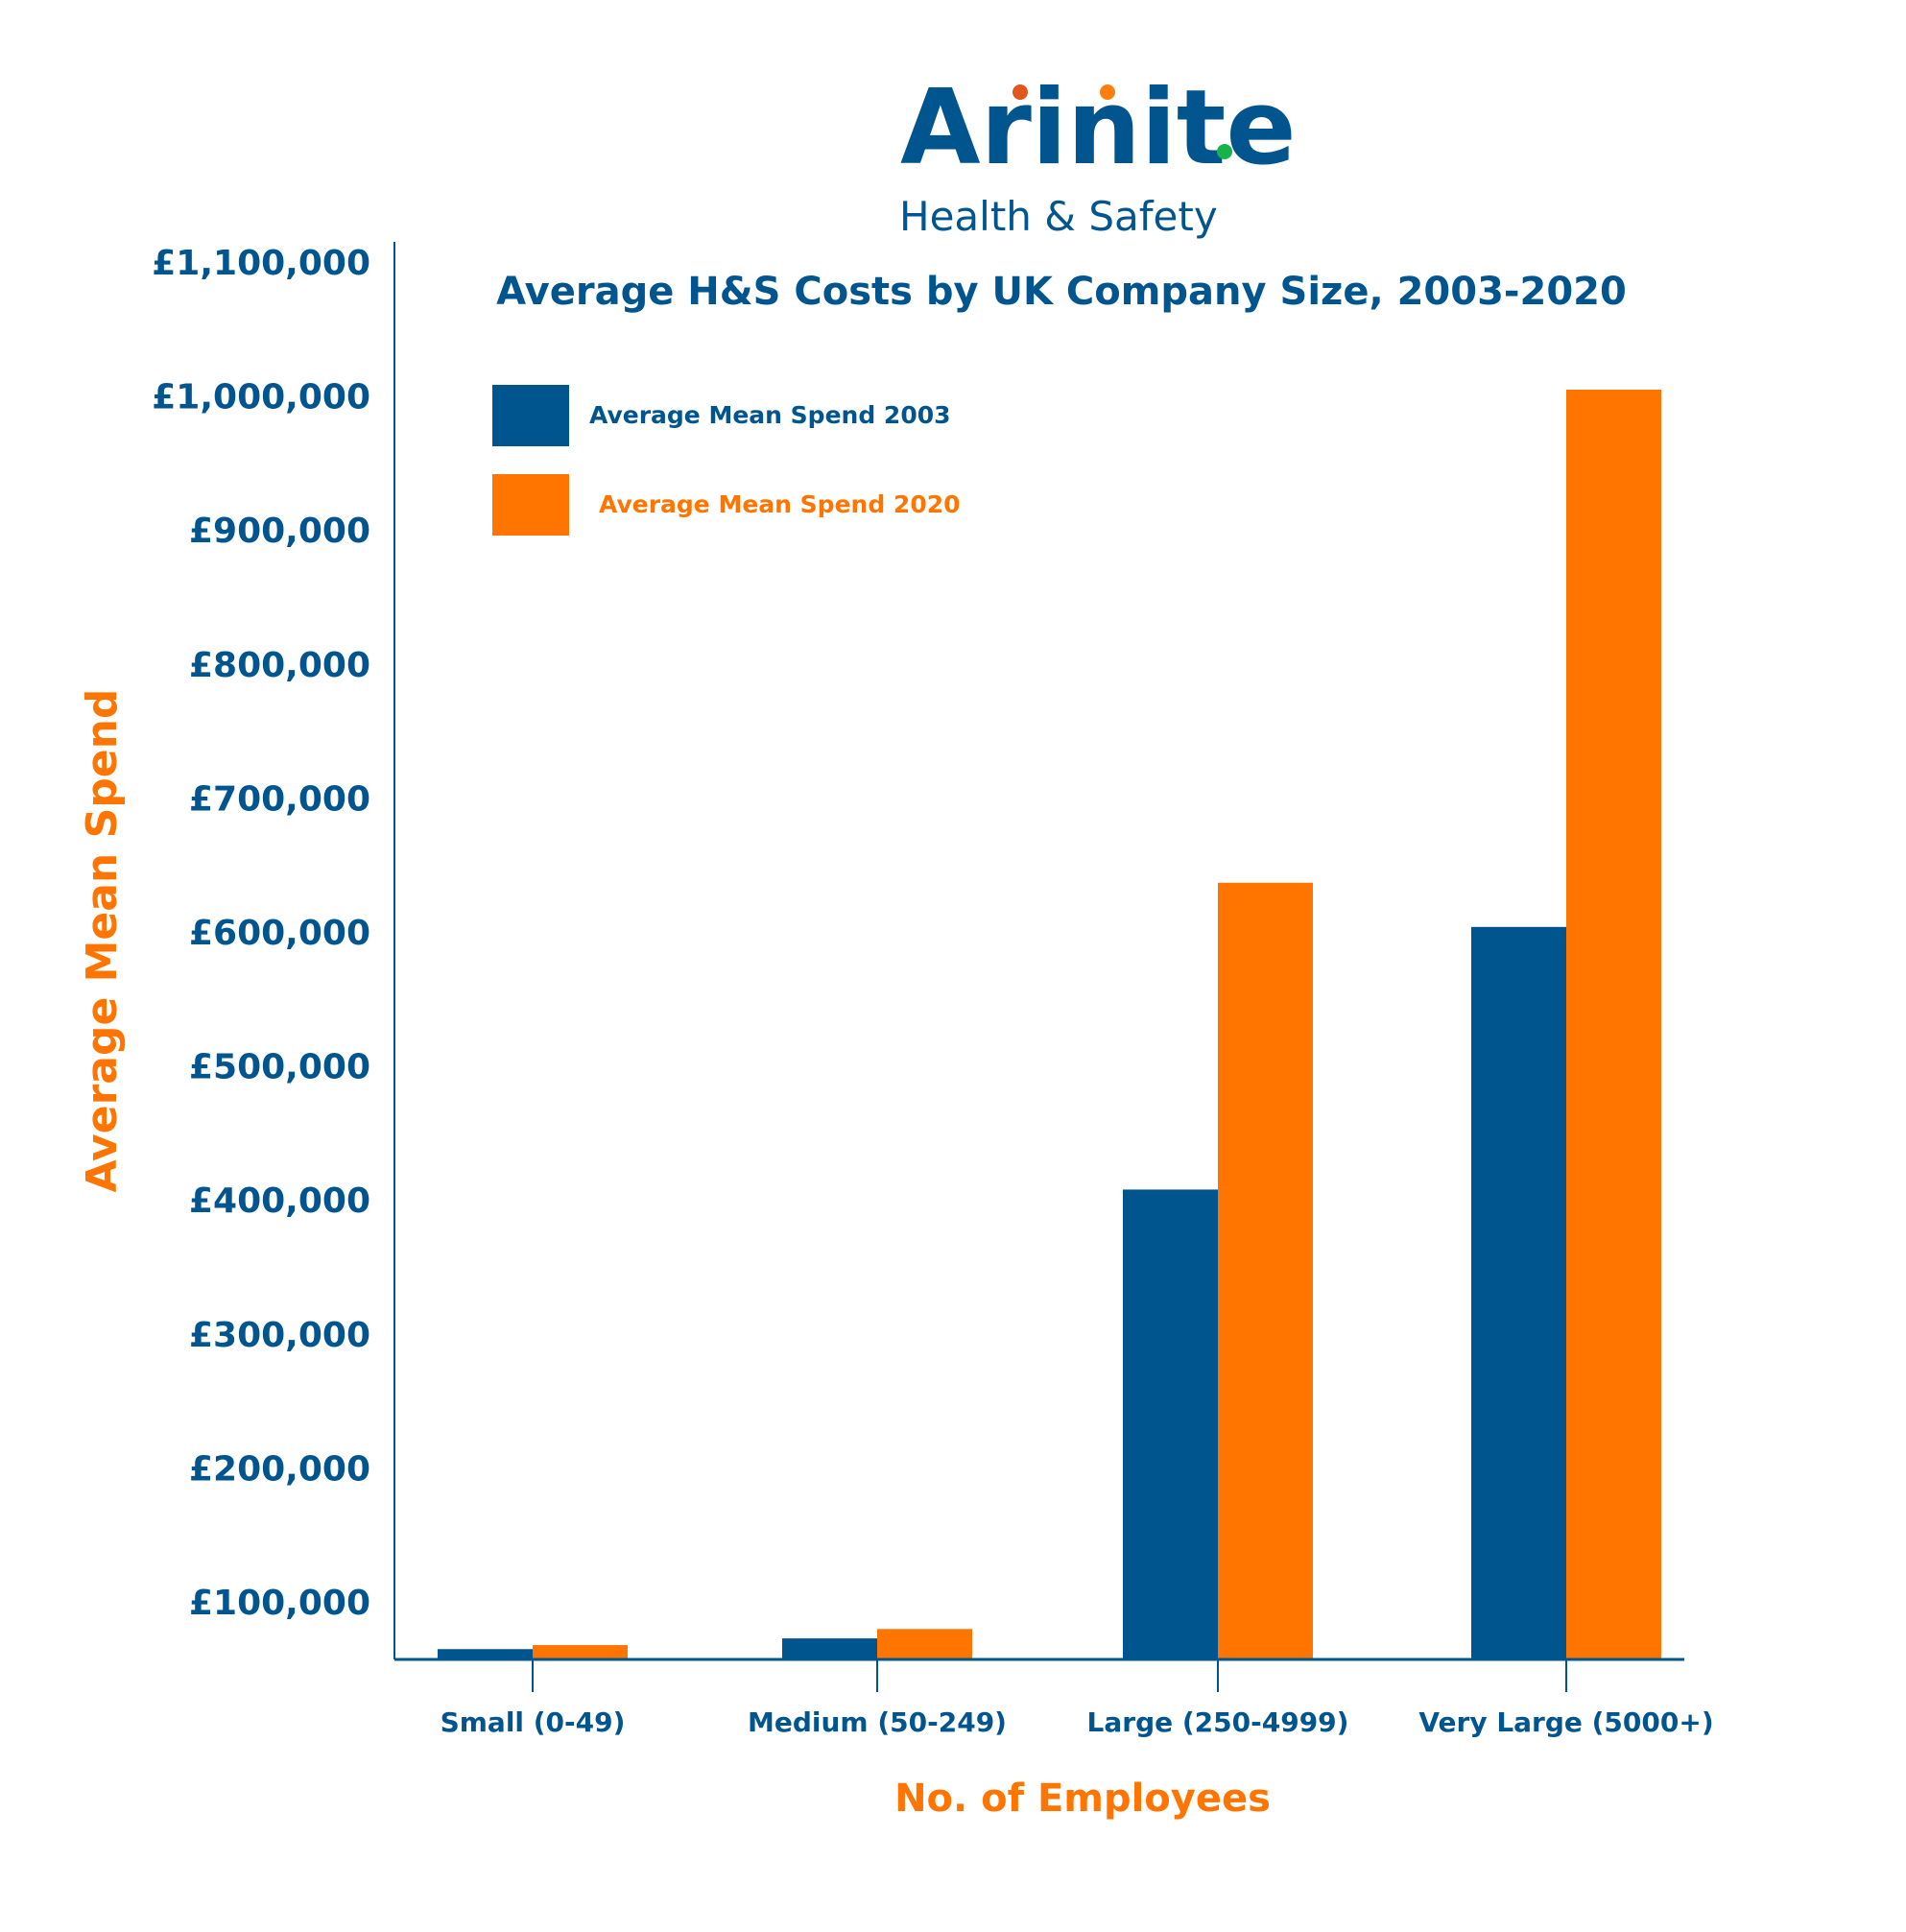 The image size is (1906, 1932). Describe the element at coordinates (1098, 128) in the screenshot. I see `logo-wordmark: Arinite` at that location.